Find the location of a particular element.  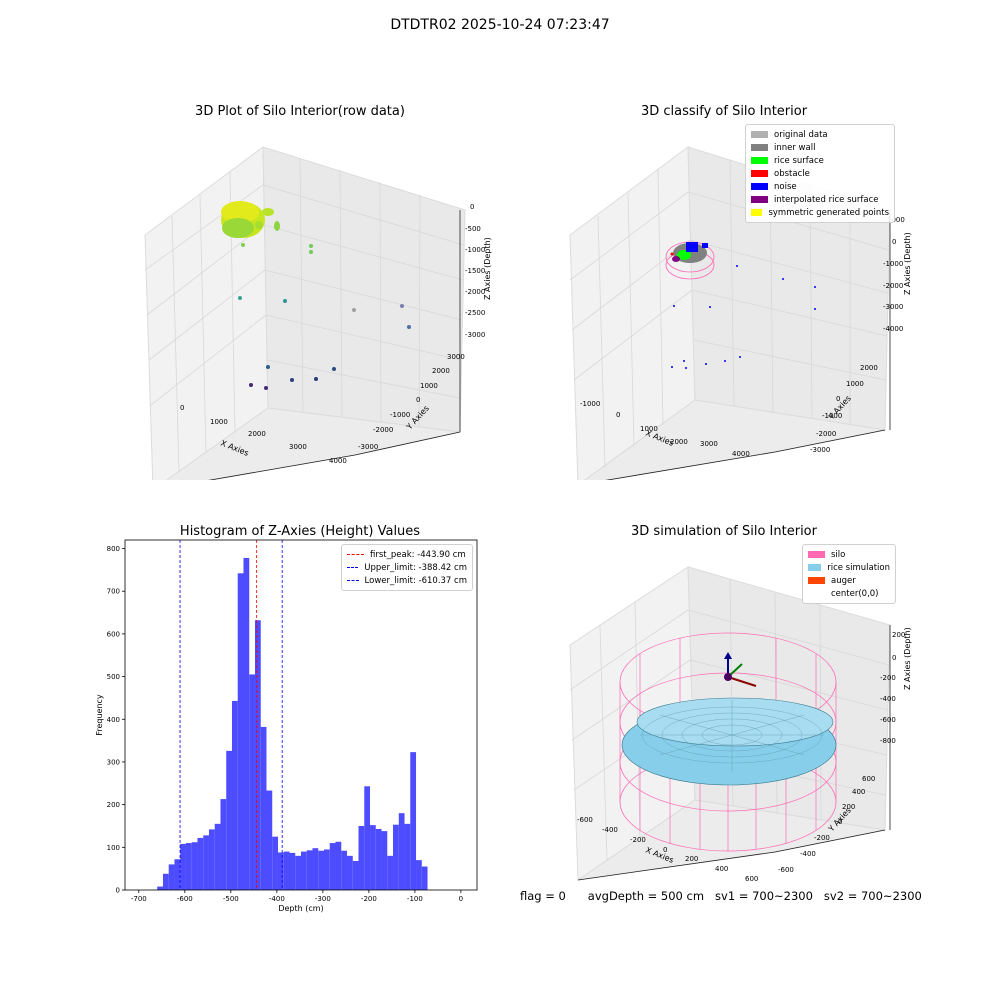

y-tick-label: 200 is located at coordinates (113, 805).